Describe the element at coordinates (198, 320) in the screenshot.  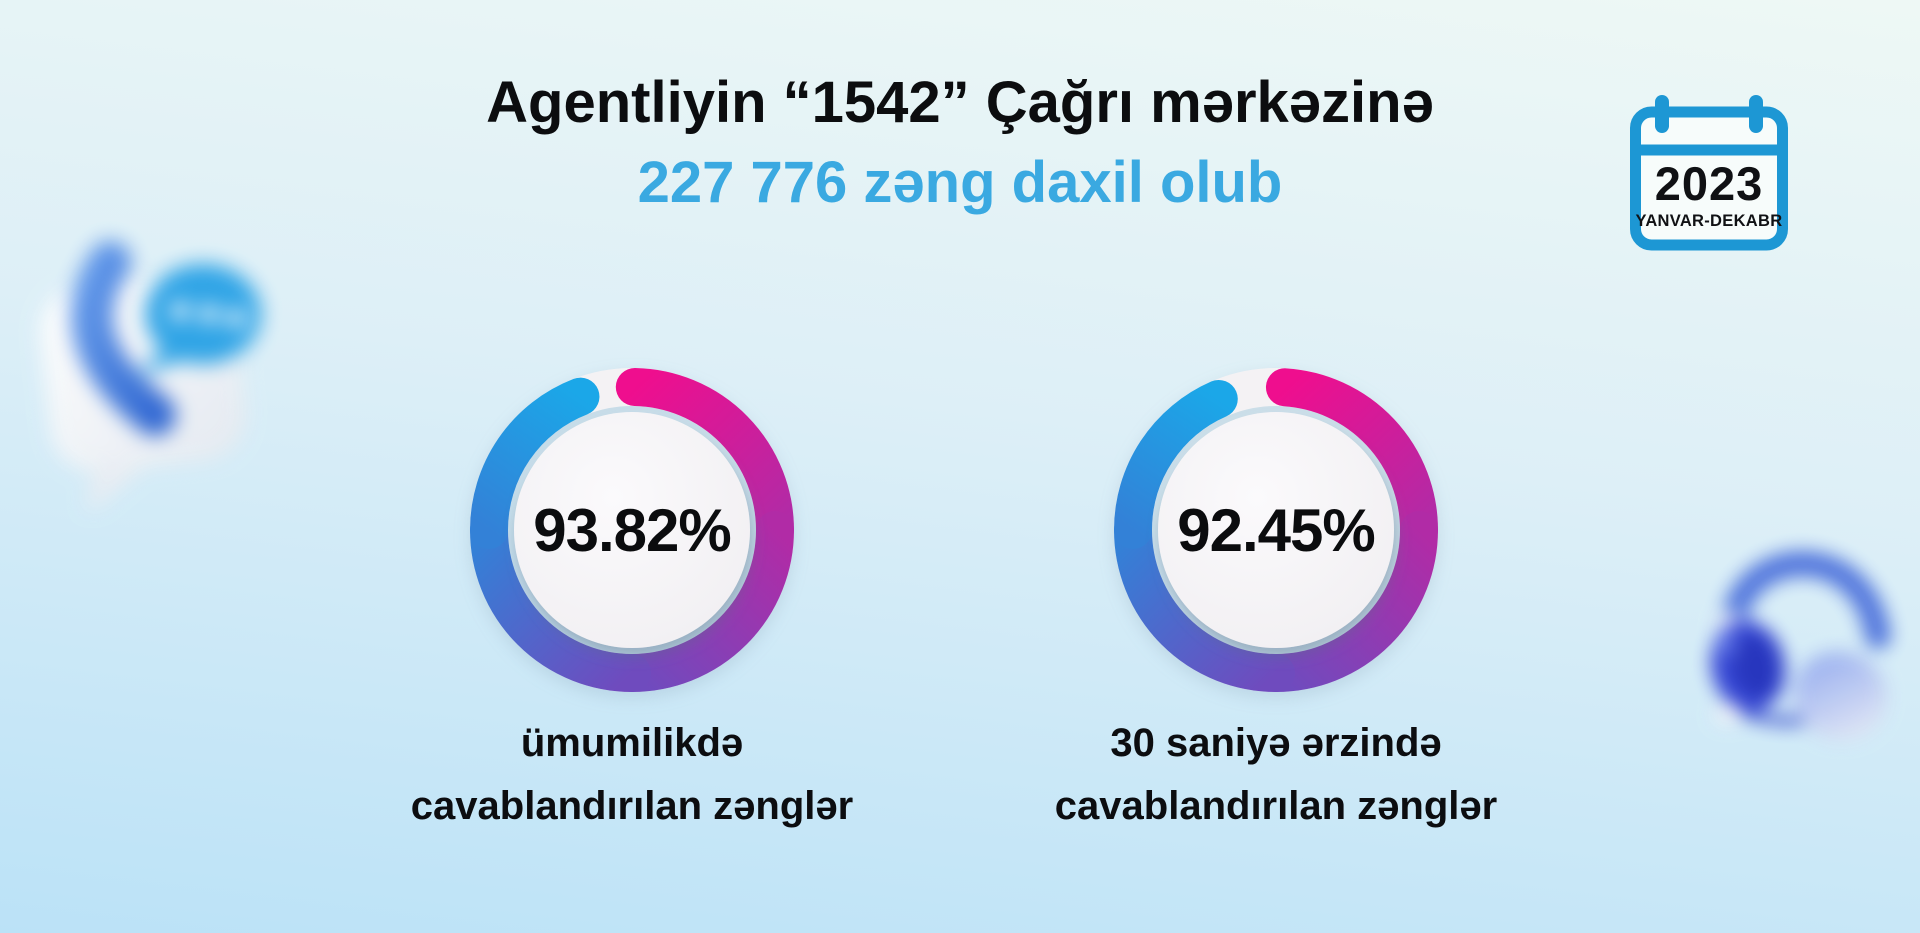
I see `chat-bubble` at that location.